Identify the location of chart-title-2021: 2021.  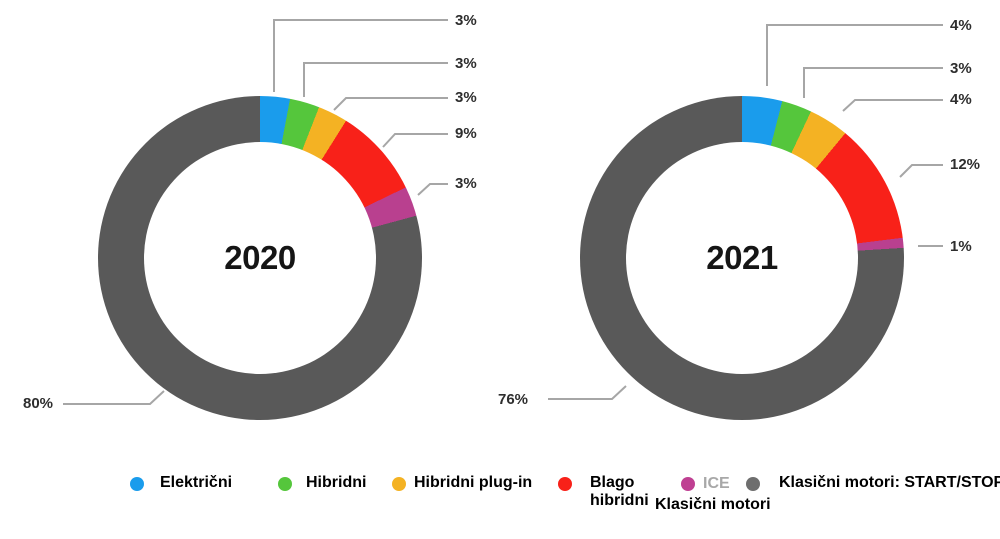
(742, 257).